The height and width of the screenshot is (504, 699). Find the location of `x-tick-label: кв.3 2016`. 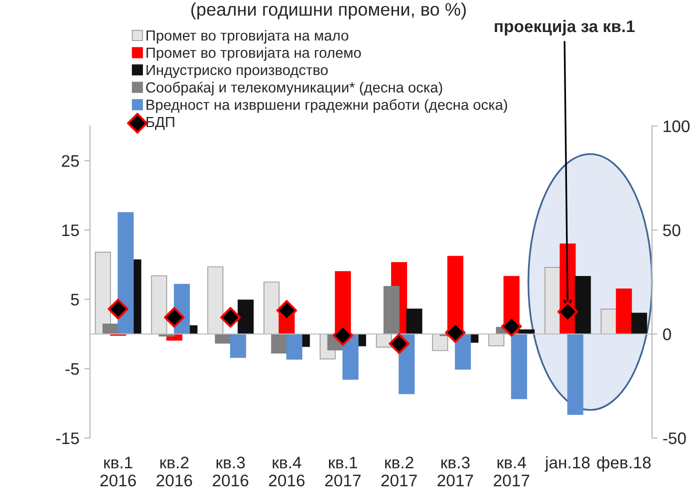

x-tick-label: кв.3 2016 is located at coordinates (230, 471).